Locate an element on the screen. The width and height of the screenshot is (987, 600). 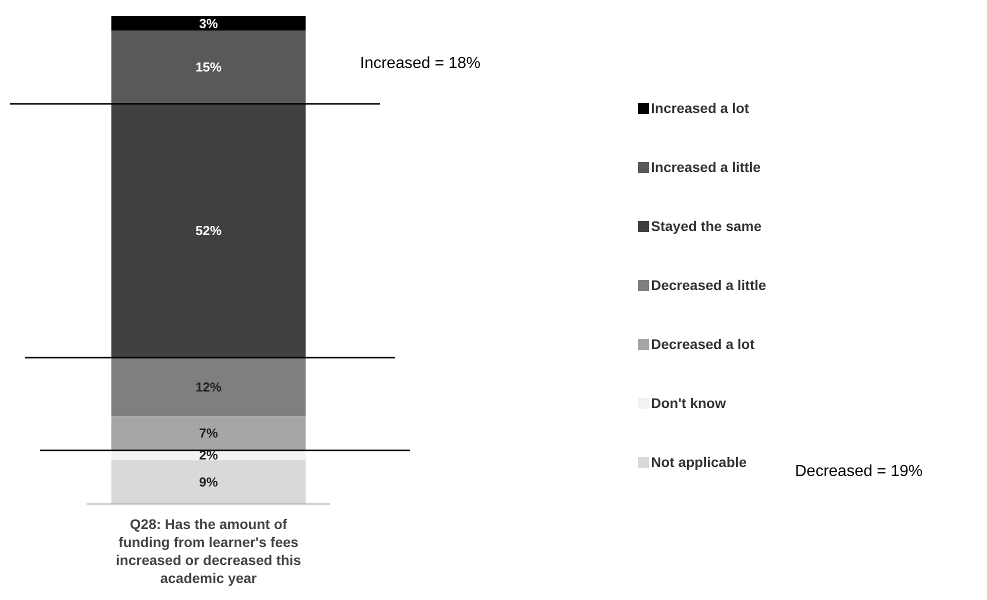
data-label: 12% is located at coordinates (208, 386).